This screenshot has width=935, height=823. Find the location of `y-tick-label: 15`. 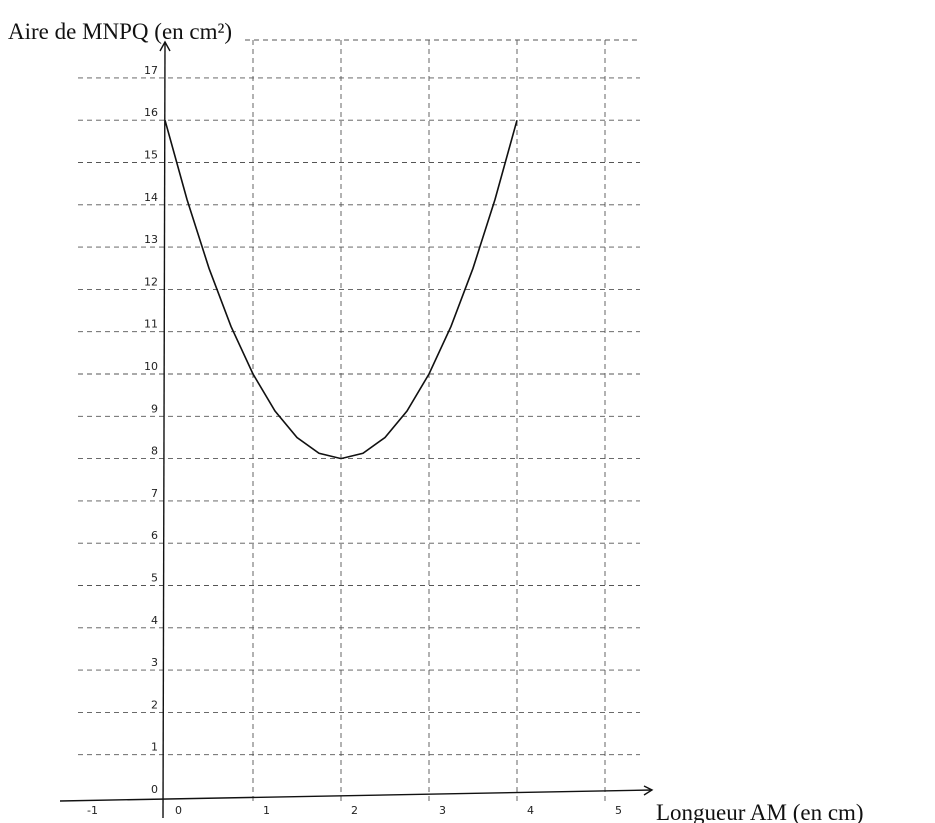

y-tick-label: 15 is located at coordinates (151, 155).